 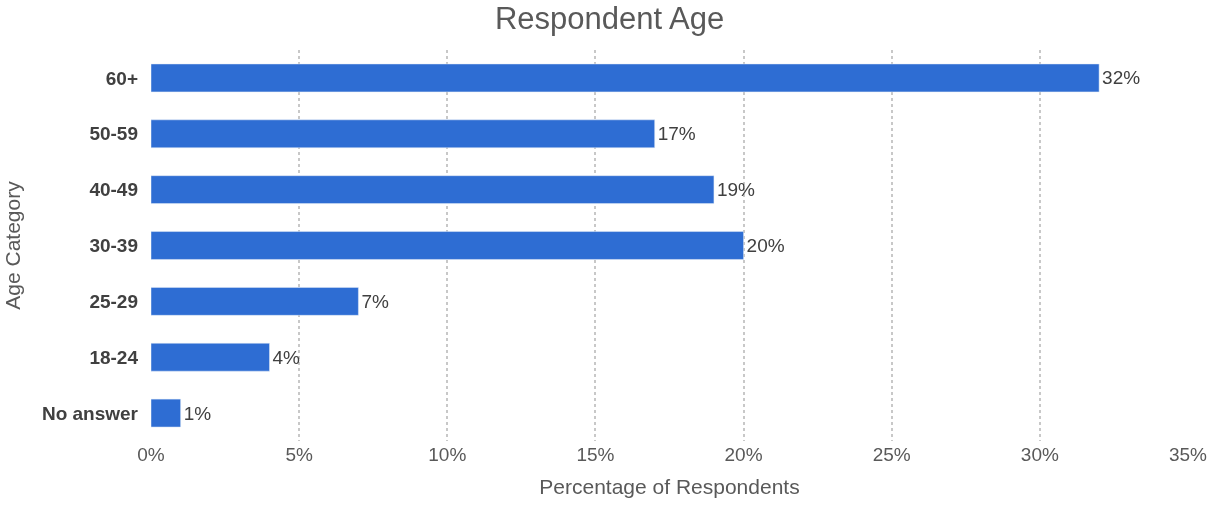 What do you see at coordinates (1121, 78) in the screenshot?
I see `data-label: 32%` at bounding box center [1121, 78].